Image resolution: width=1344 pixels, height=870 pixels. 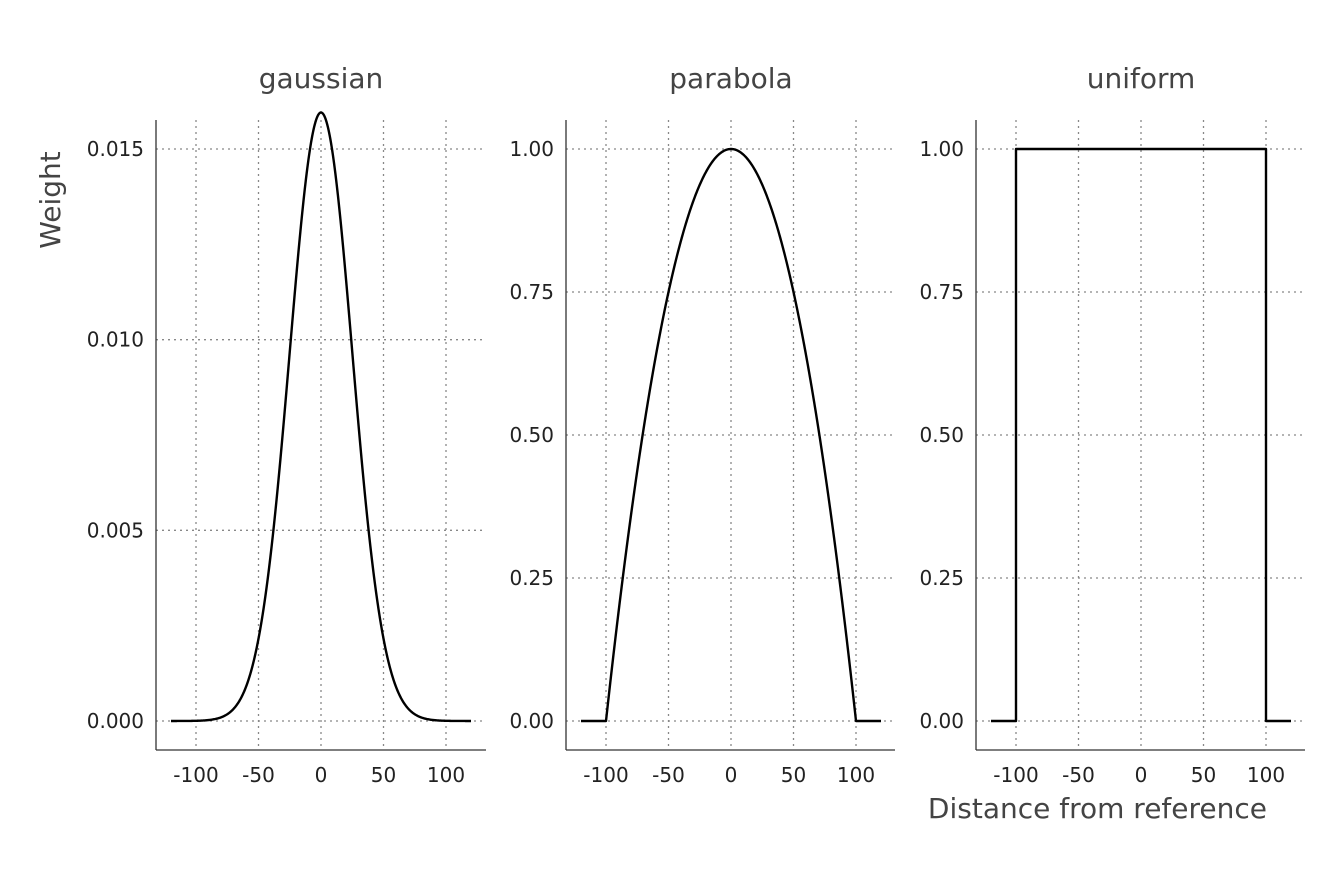 I want to click on x-axis-title: Distance from reference, so click(x=1097, y=808).